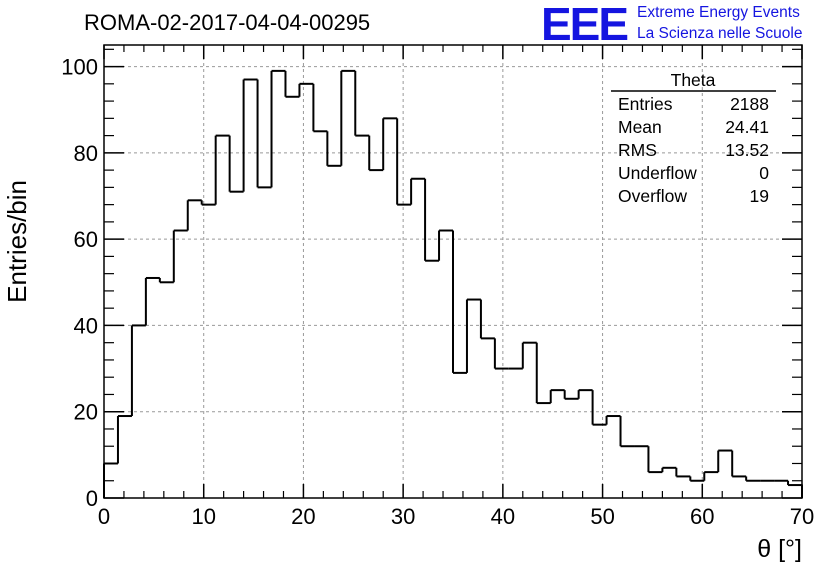 The height and width of the screenshot is (572, 836). Describe the element at coordinates (802, 516) in the screenshot. I see `x-tick-label: 70` at that location.